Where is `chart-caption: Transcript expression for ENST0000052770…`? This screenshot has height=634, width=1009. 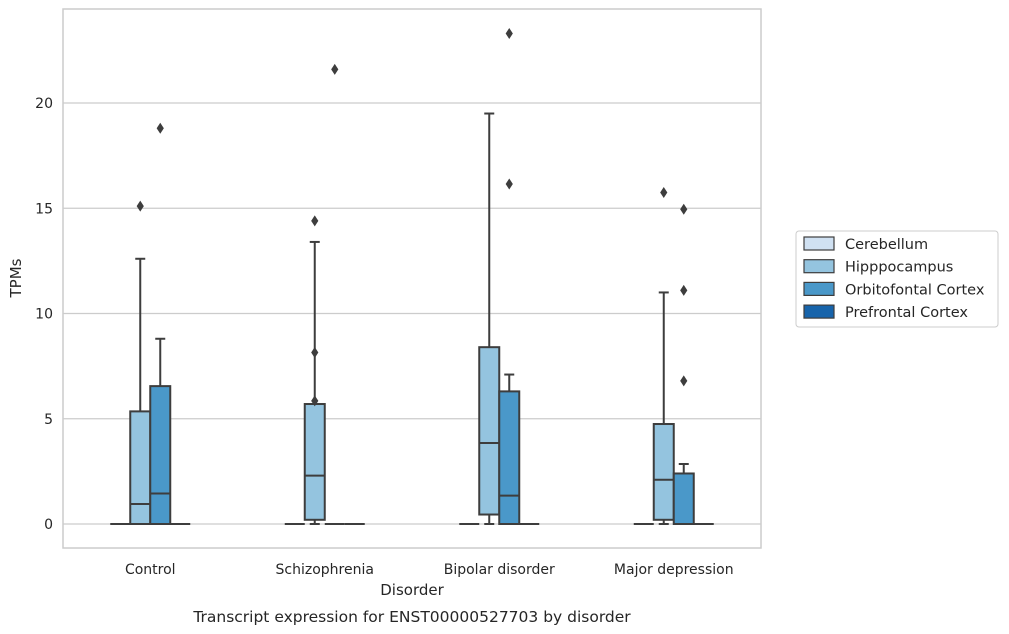
chart-caption: Transcript expression for ENST0000052770… is located at coordinates (411, 617).